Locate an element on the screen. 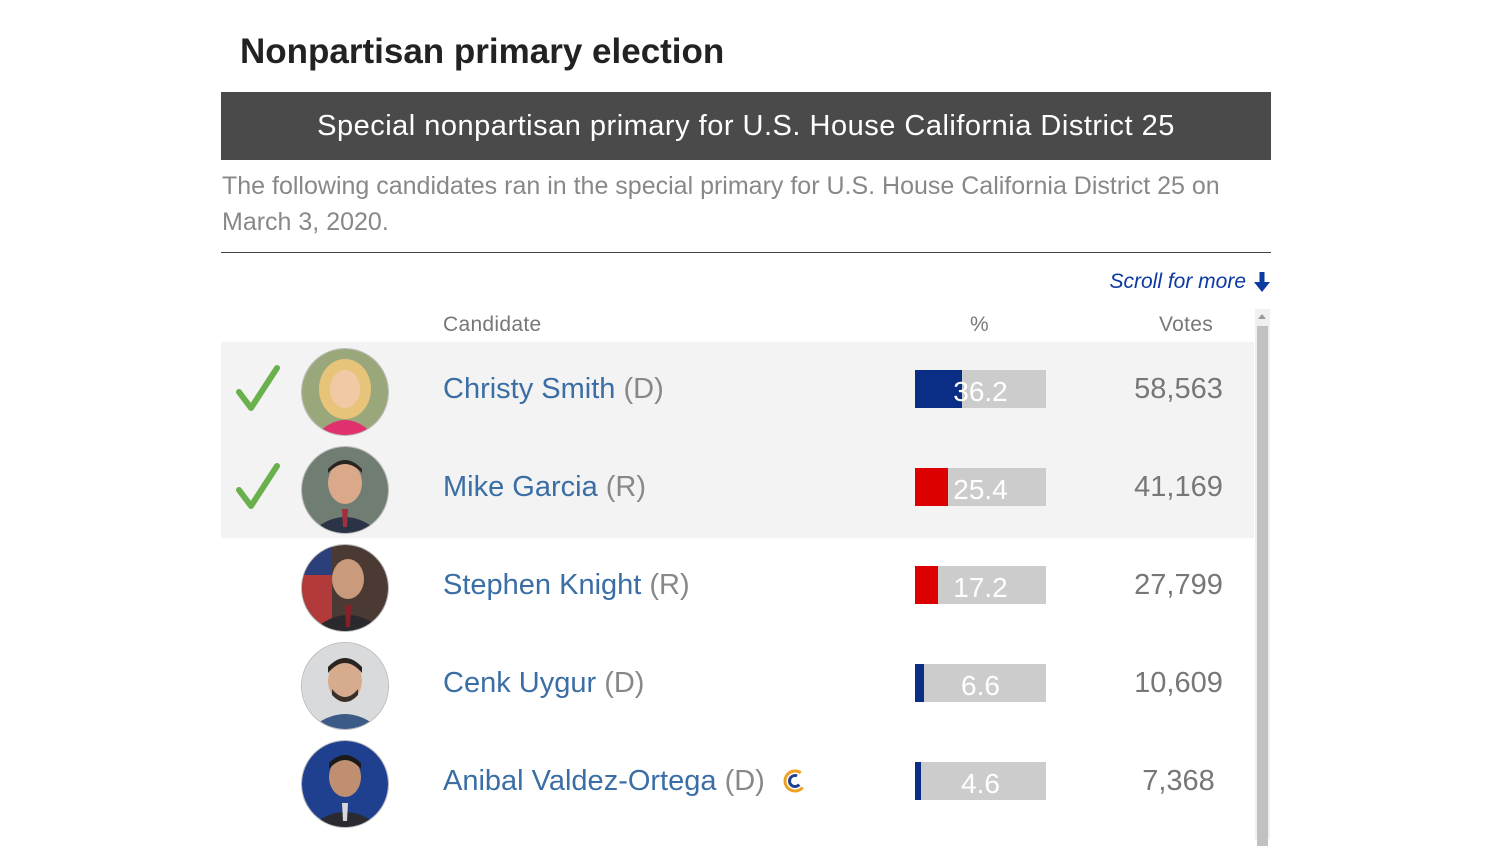 The image size is (1491, 846). percent-bar: 36.2 is located at coordinates (980, 389).